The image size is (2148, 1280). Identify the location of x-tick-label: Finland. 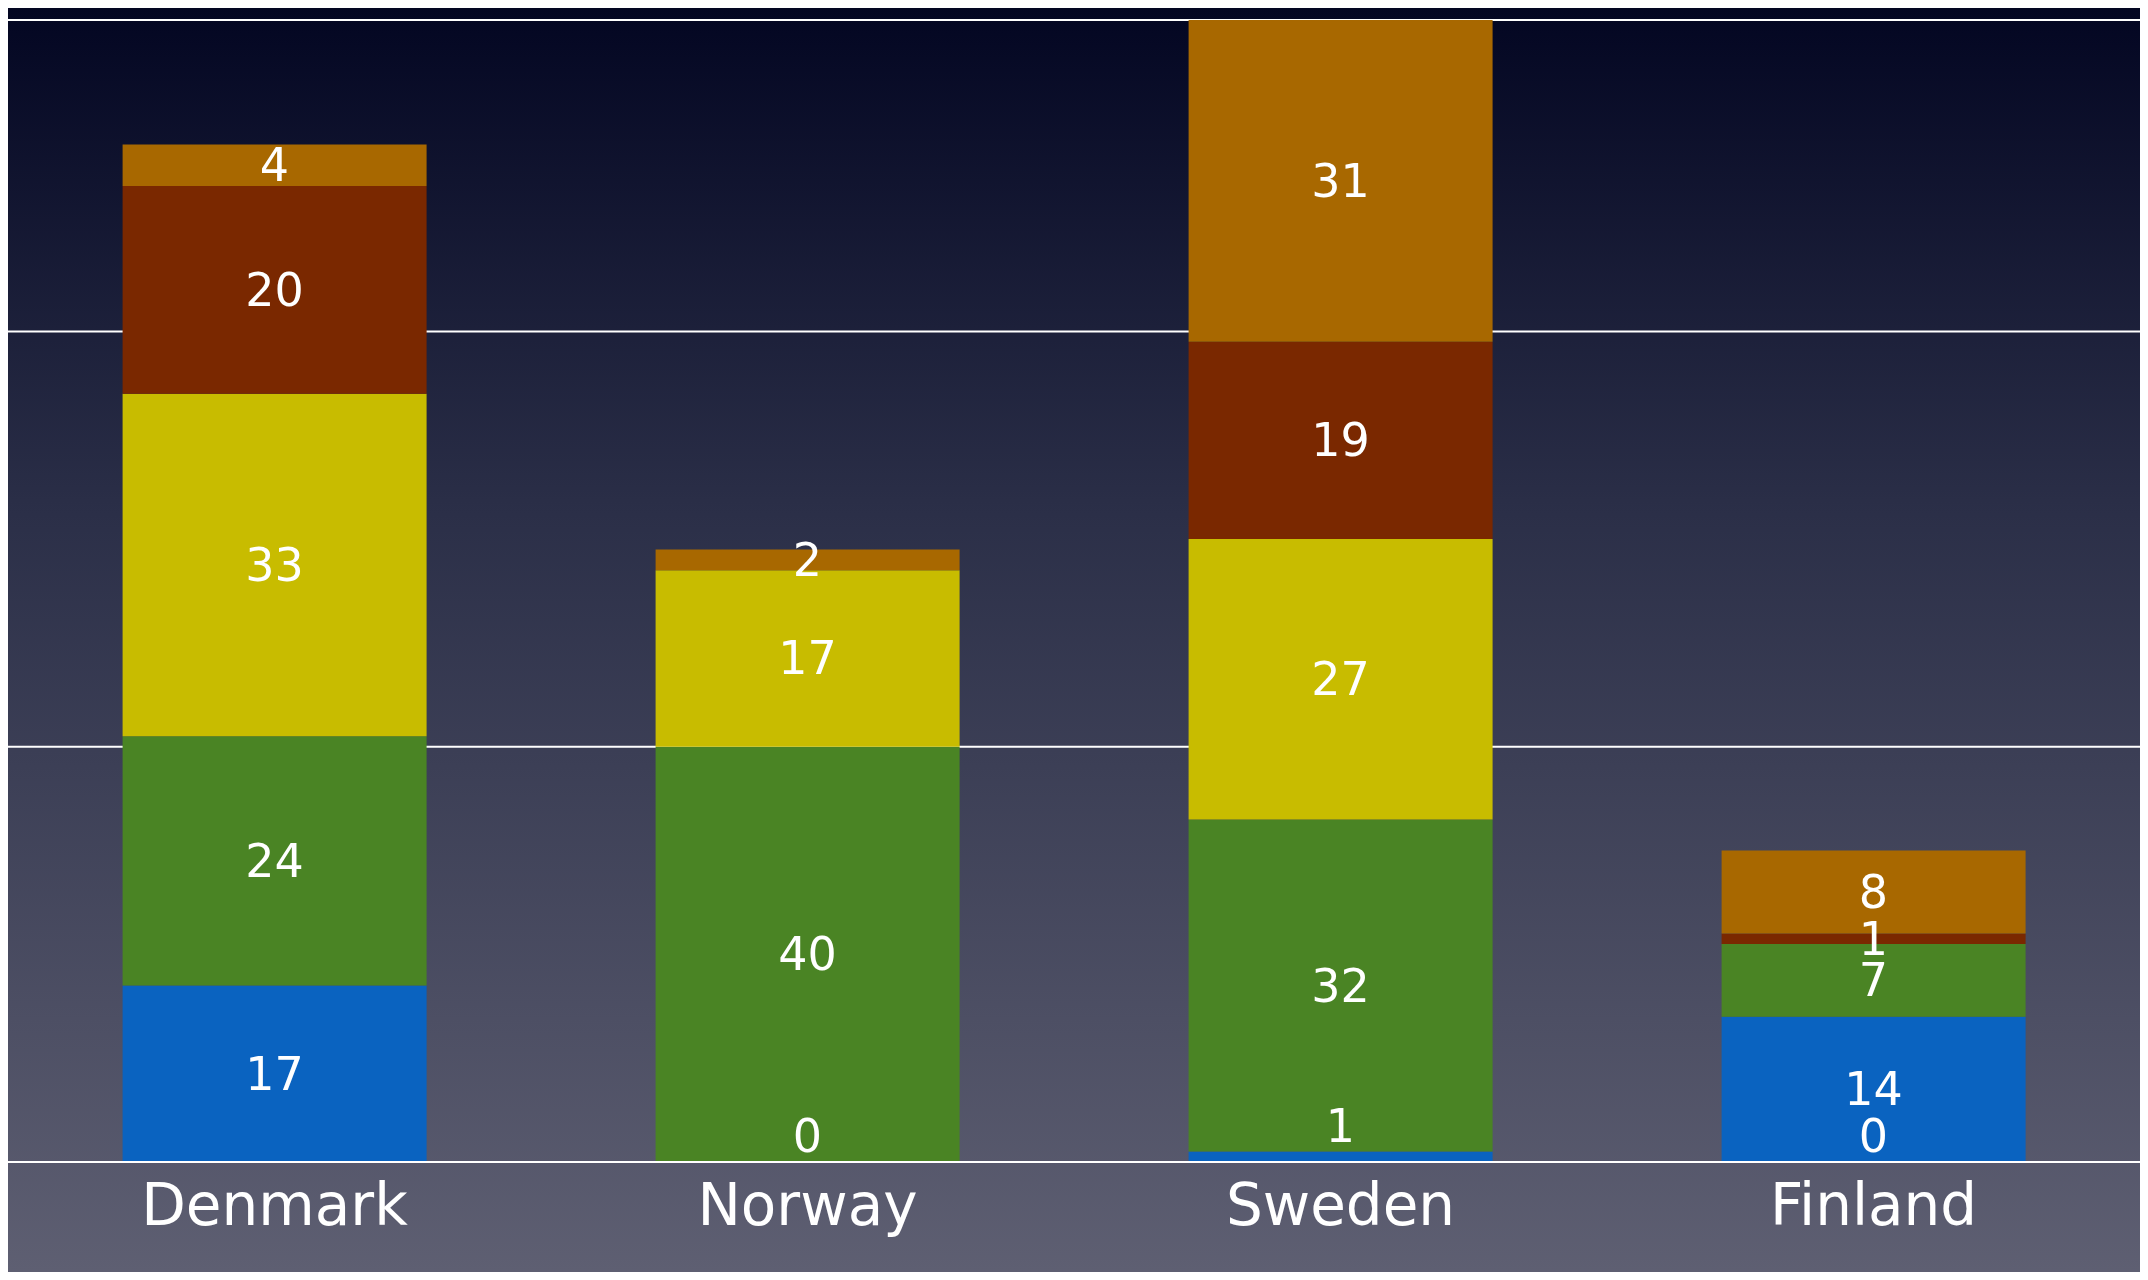
(1873, 1205).